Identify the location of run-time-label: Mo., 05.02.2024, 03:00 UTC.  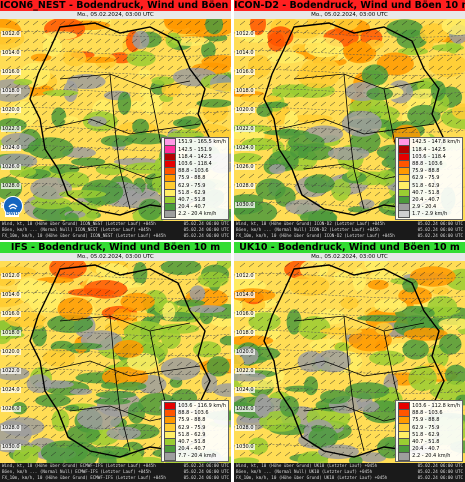
(115, 15).